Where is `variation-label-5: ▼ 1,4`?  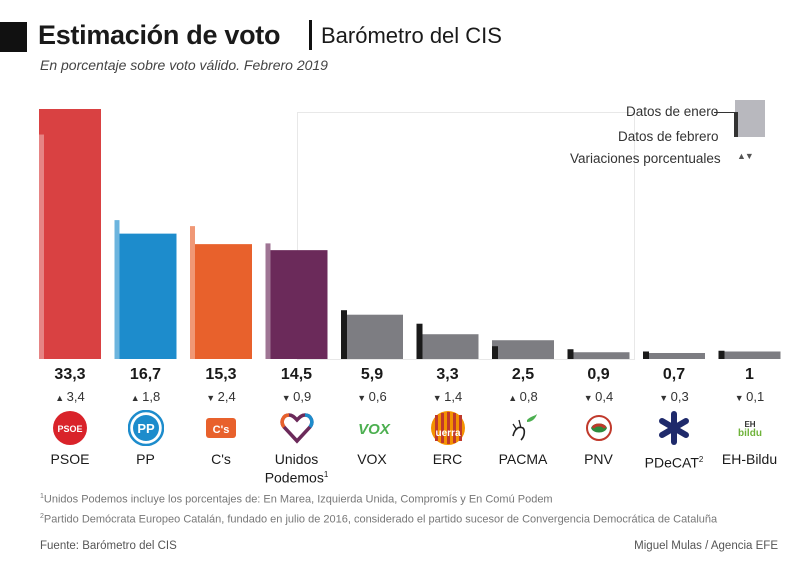
variation-label-5: ▼ 1,4 is located at coordinates (448, 396).